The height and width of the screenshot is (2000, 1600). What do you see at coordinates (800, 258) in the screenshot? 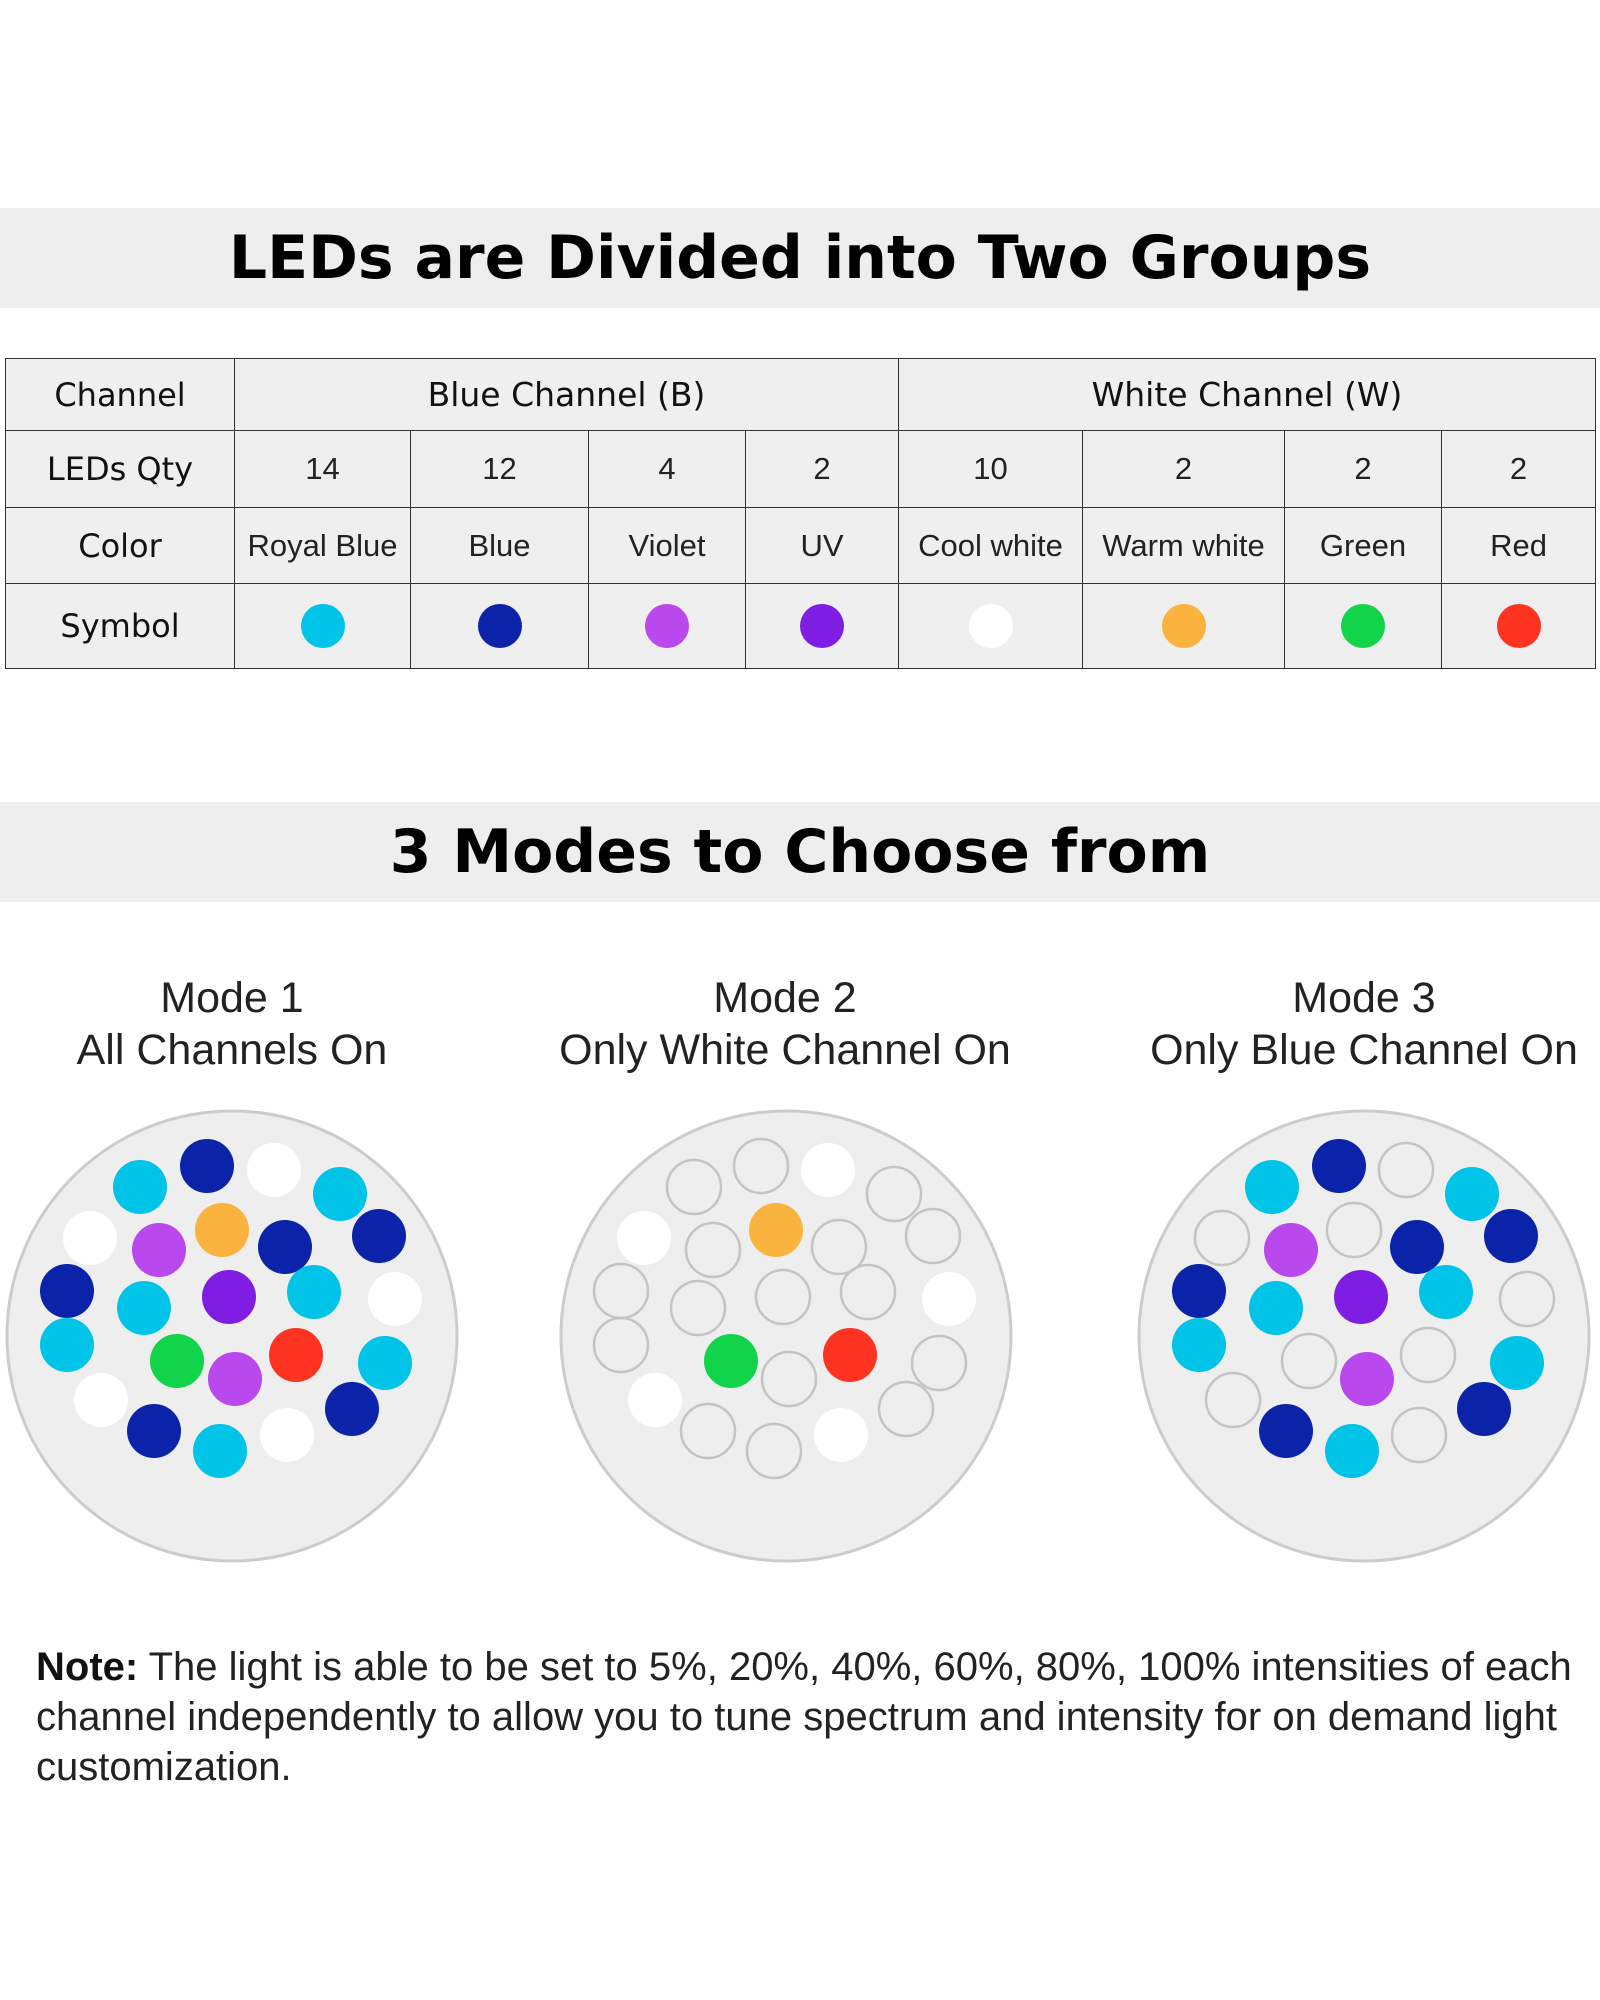
I see `section-title-led-groups: LEDs are Divided into Two Groups` at bounding box center [800, 258].